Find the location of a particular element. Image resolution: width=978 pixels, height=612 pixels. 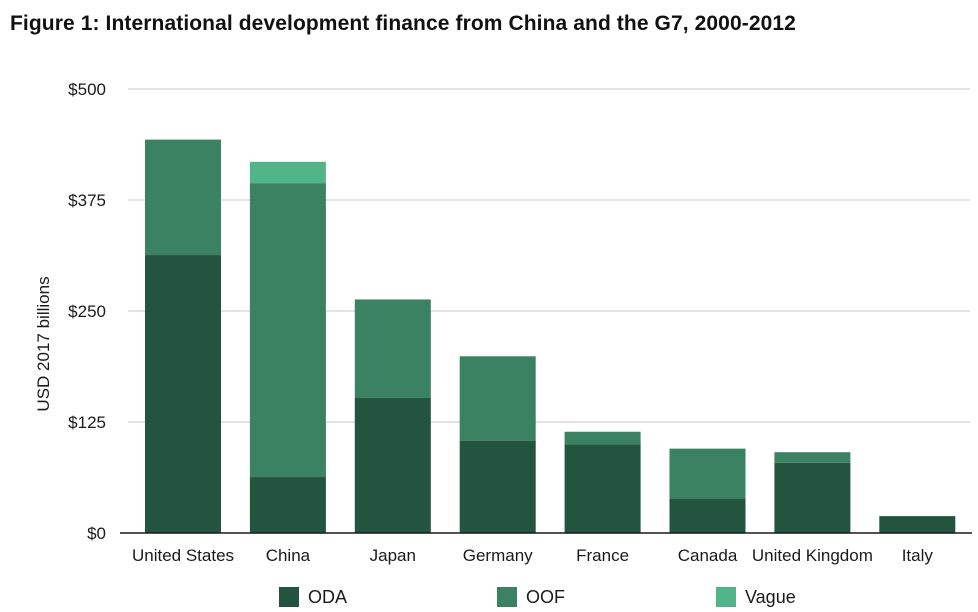

legend-label-oda: ODA is located at coordinates (327, 597).